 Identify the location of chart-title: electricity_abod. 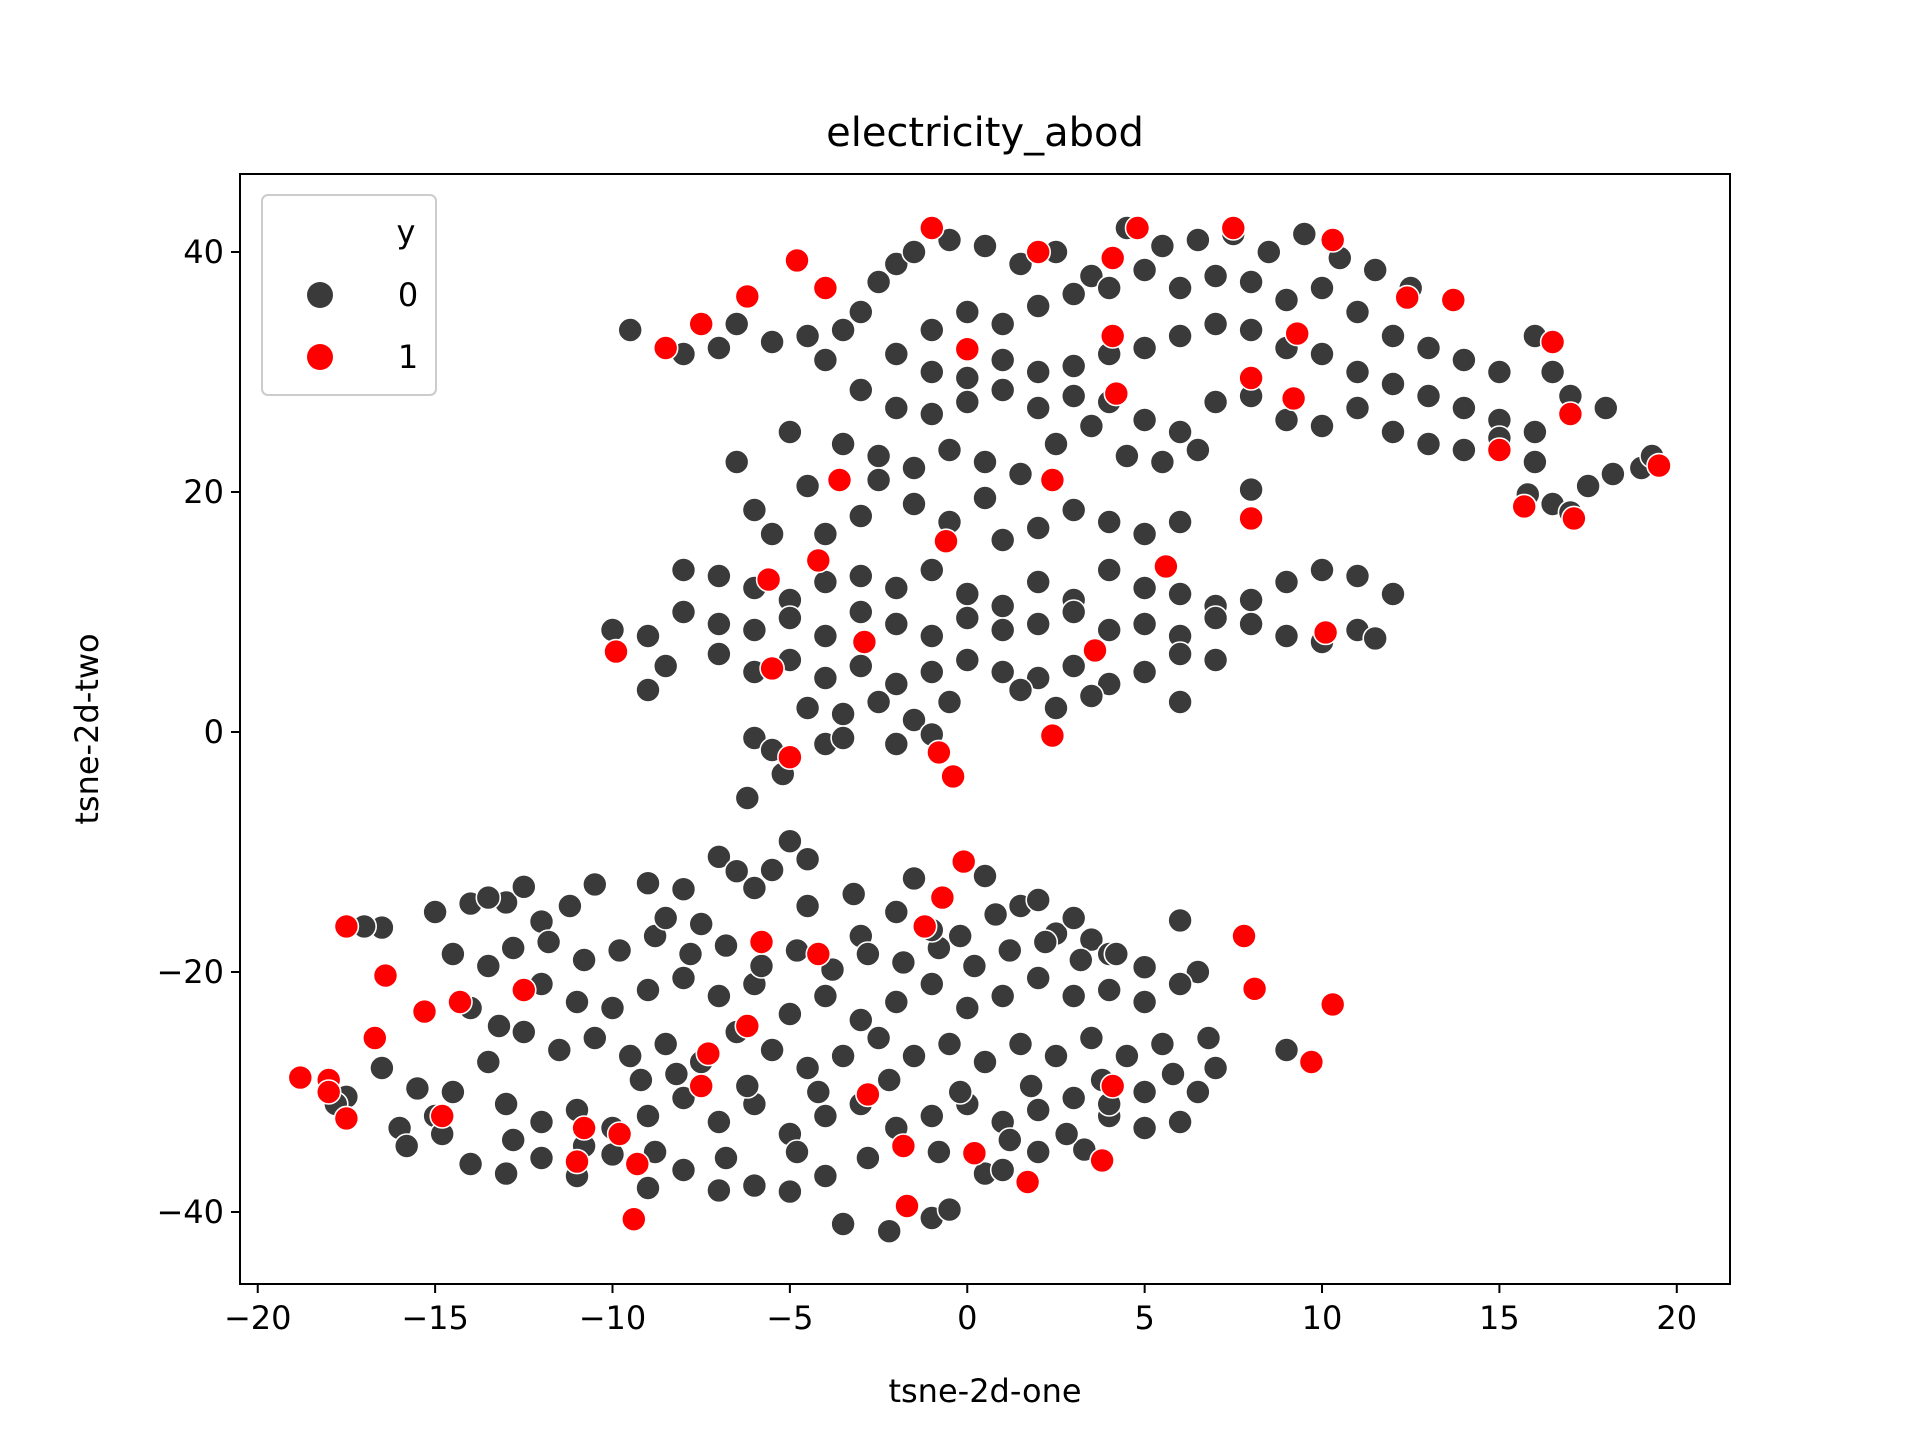
(985, 133).